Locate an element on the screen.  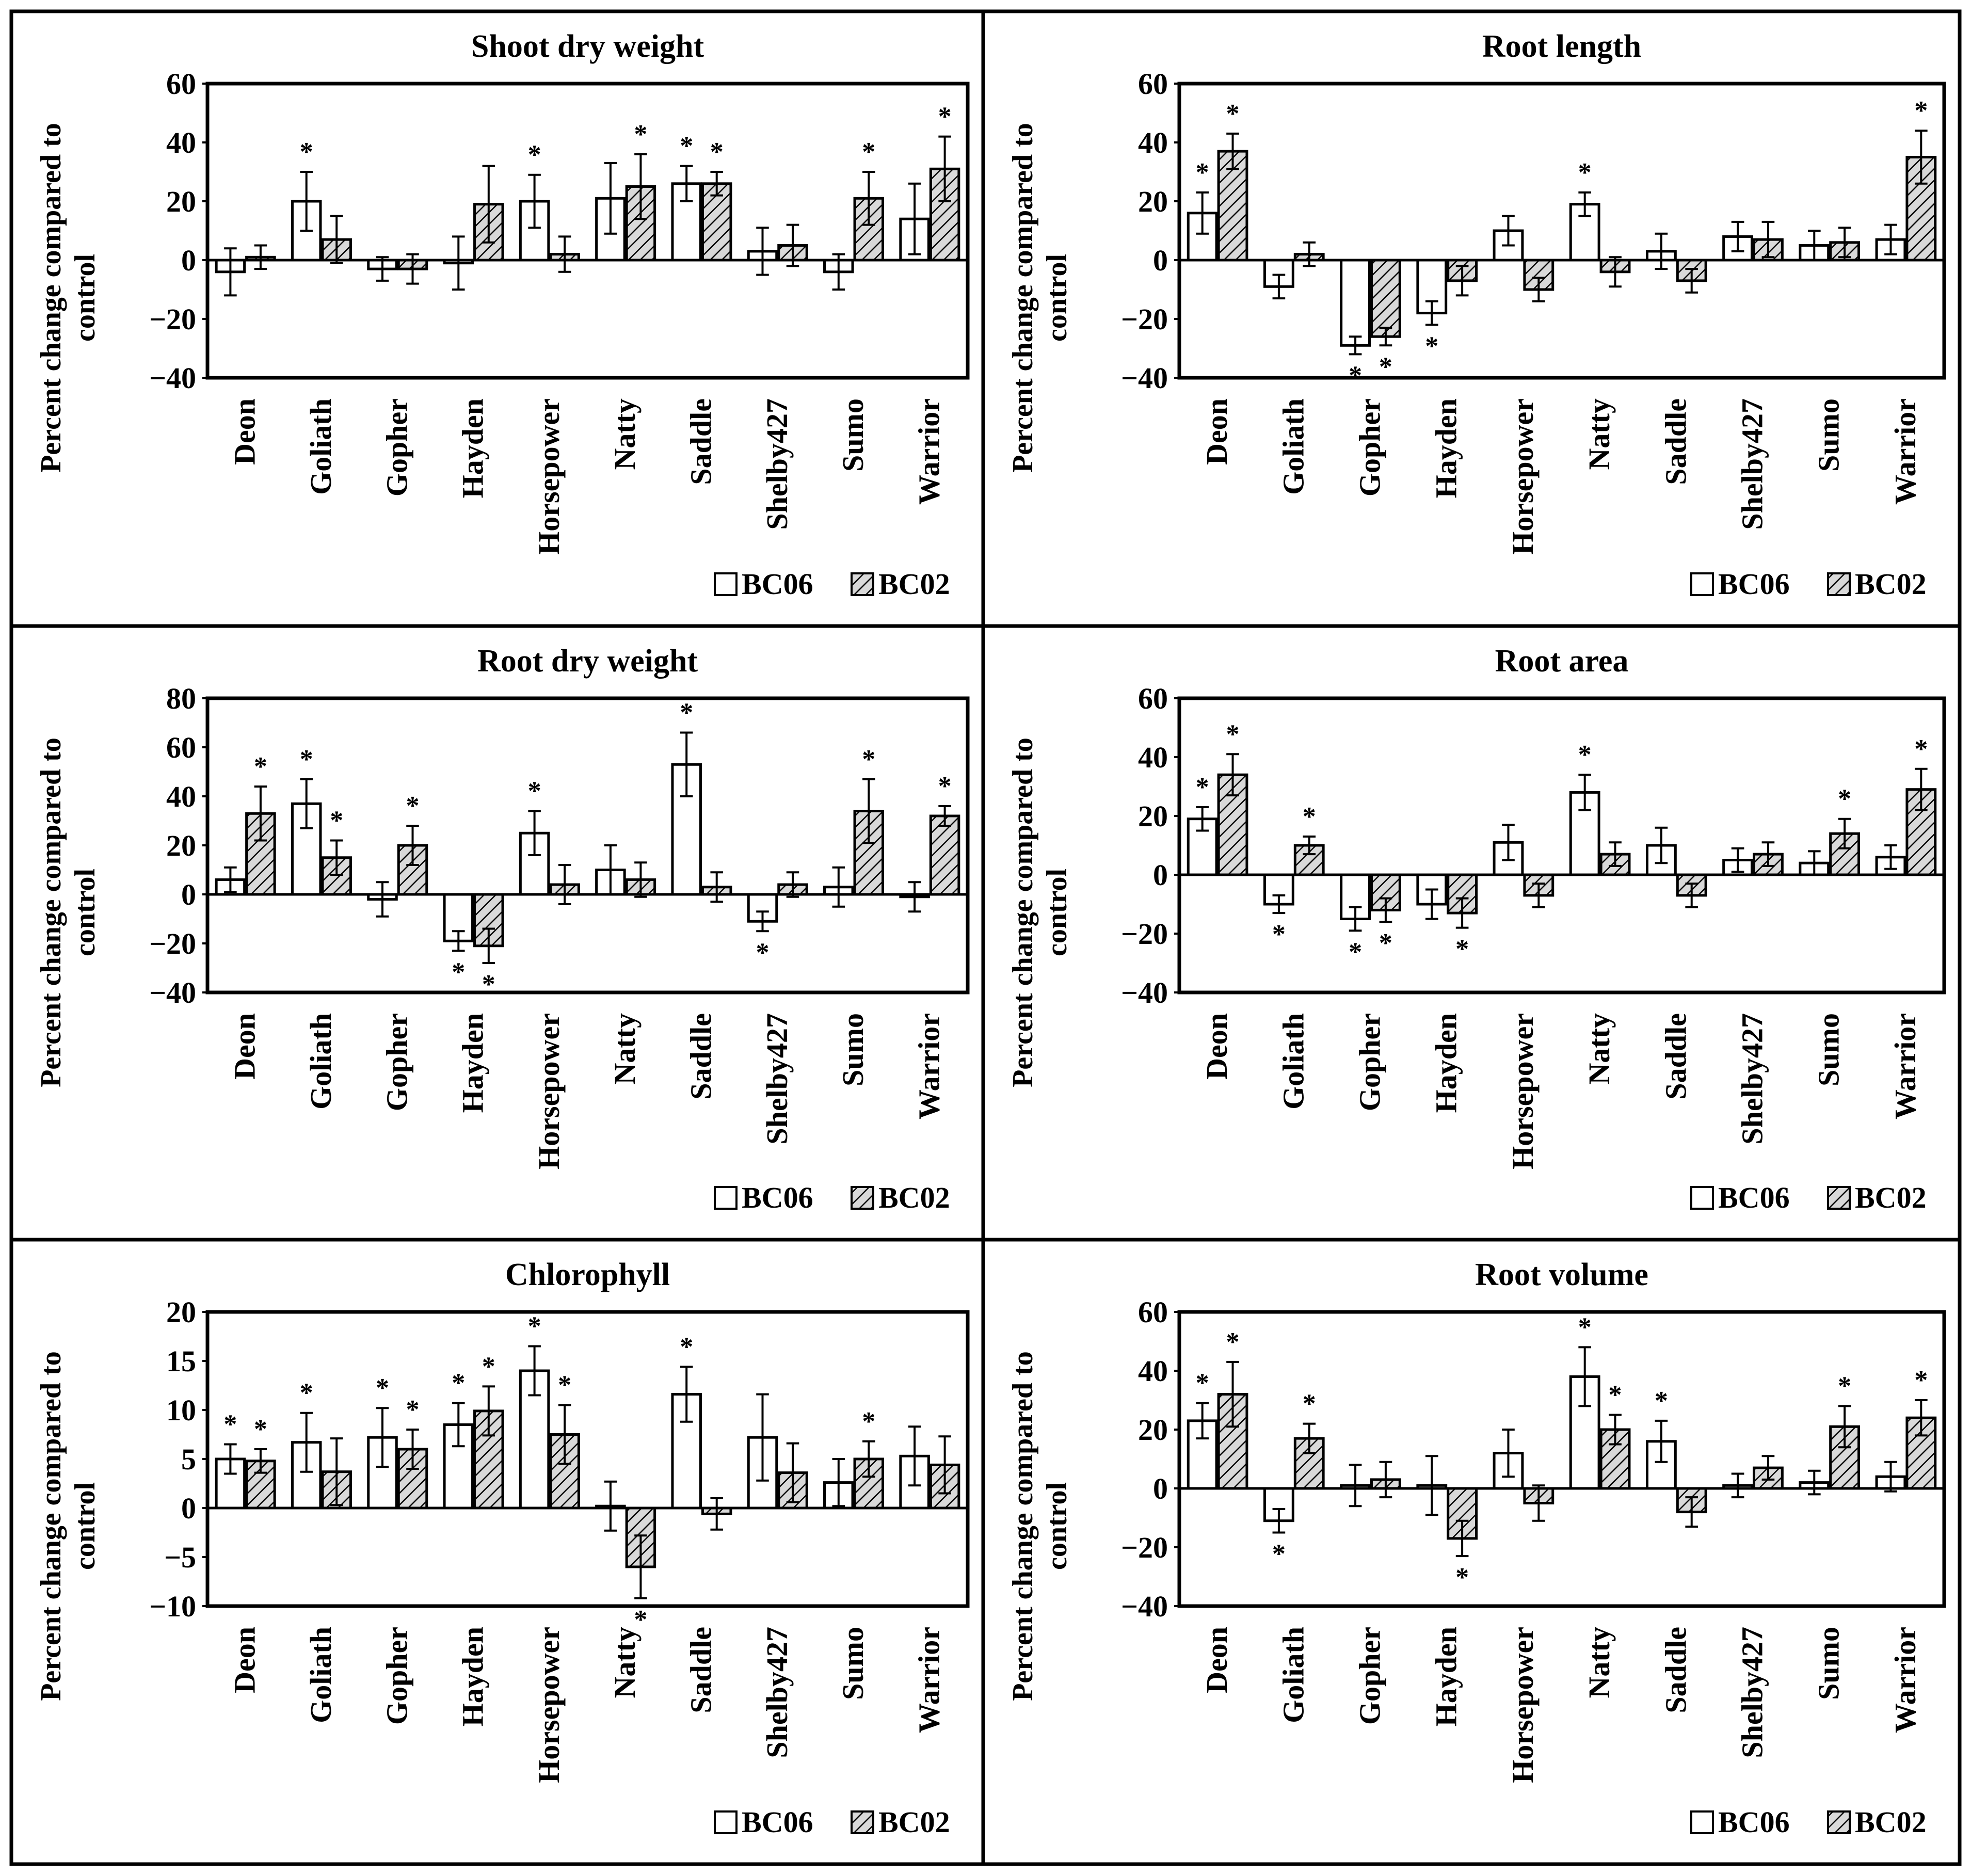
y-tick-label: −5 is located at coordinates (180, 1557).